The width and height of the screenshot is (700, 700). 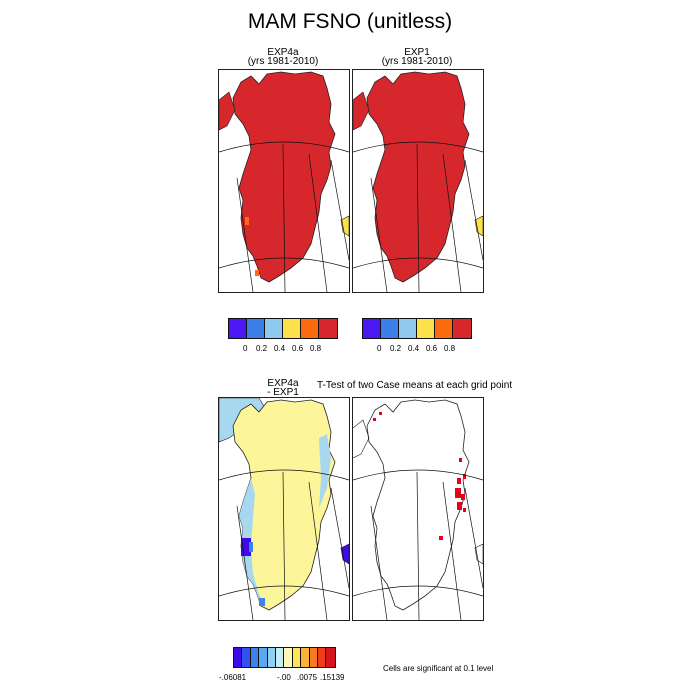 I want to click on panel-name: EXP1, so click(x=417, y=52).